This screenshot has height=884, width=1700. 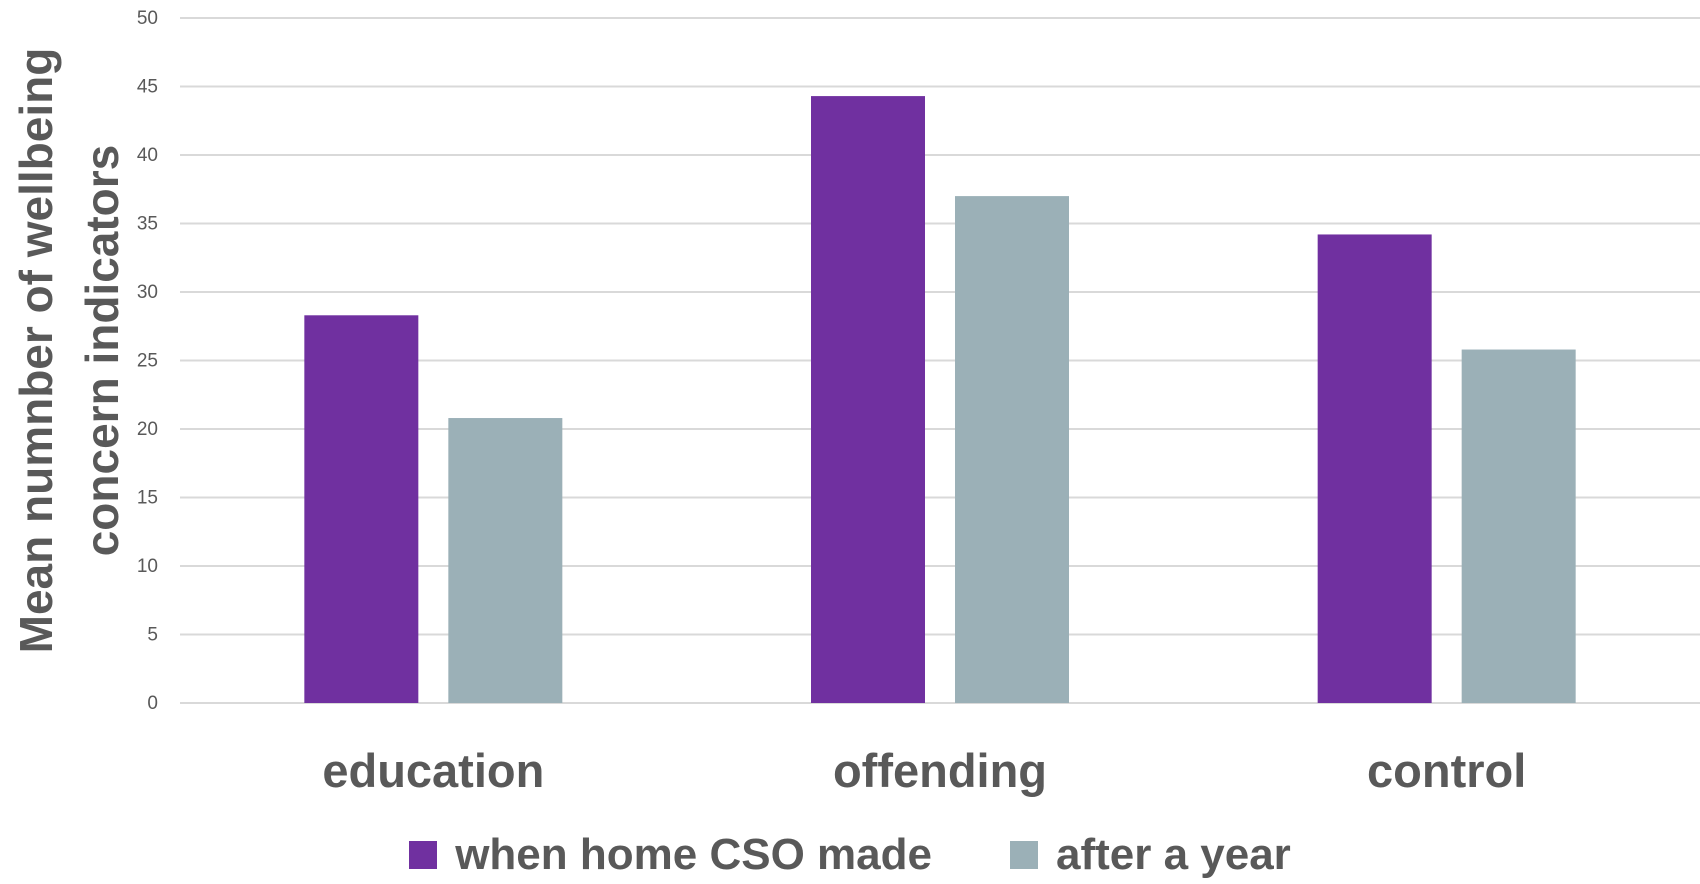 I want to click on bar-education-after-year, so click(x=505, y=560).